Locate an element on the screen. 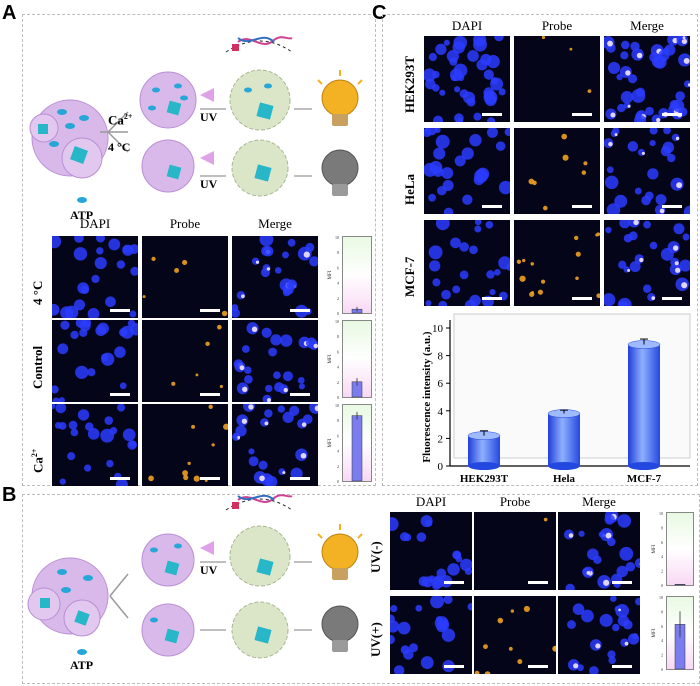 The image size is (700, 686). row-label: HEK293T is located at coordinates (409, 84).